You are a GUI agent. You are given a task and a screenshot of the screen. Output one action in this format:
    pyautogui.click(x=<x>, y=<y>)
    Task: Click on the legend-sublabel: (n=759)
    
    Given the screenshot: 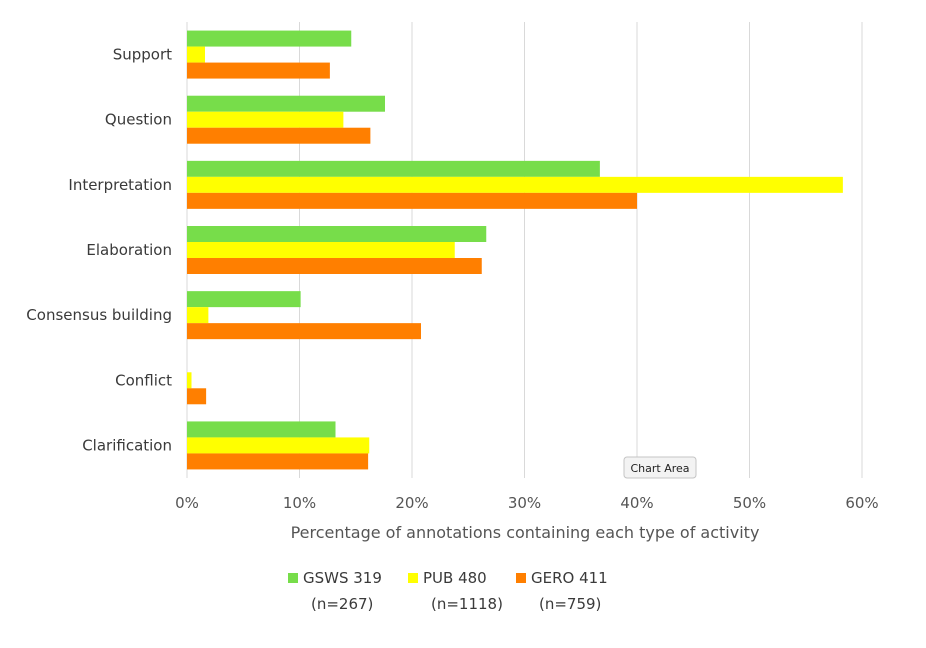 What is the action you would take?
    pyautogui.click(x=570, y=604)
    